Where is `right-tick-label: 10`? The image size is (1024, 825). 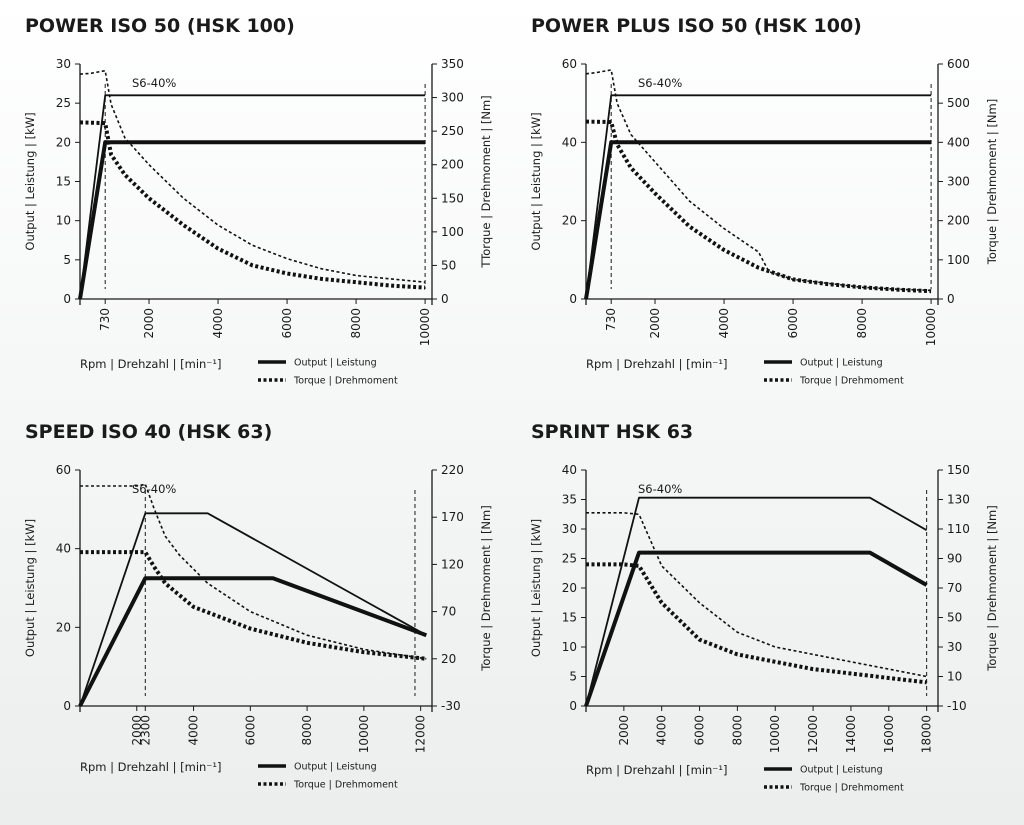
right-tick-label: 10 is located at coordinates (954, 677).